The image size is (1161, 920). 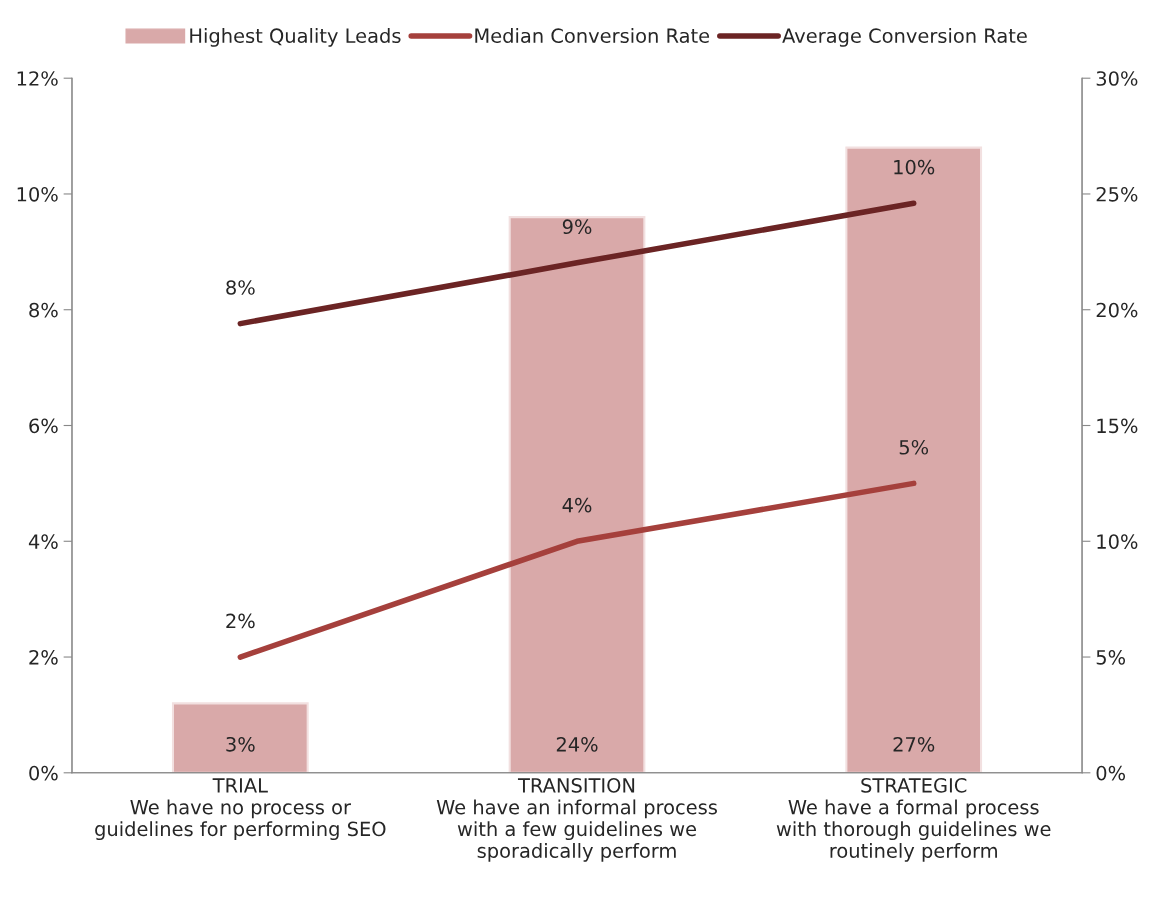 What do you see at coordinates (1117, 541) in the screenshot?
I see `y2-tick-label: 10%` at bounding box center [1117, 541].